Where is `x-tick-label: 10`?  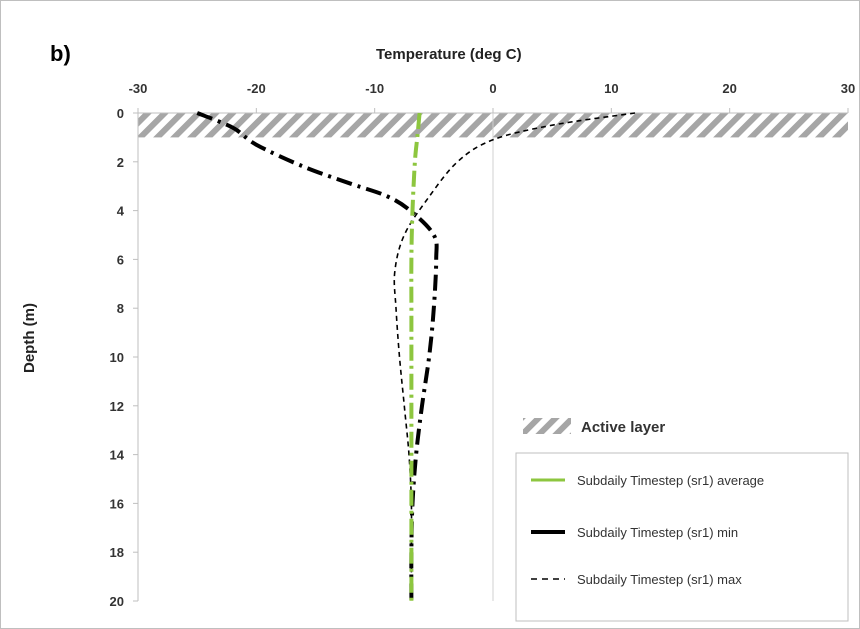
x-tick-label: 10 is located at coordinates (611, 88).